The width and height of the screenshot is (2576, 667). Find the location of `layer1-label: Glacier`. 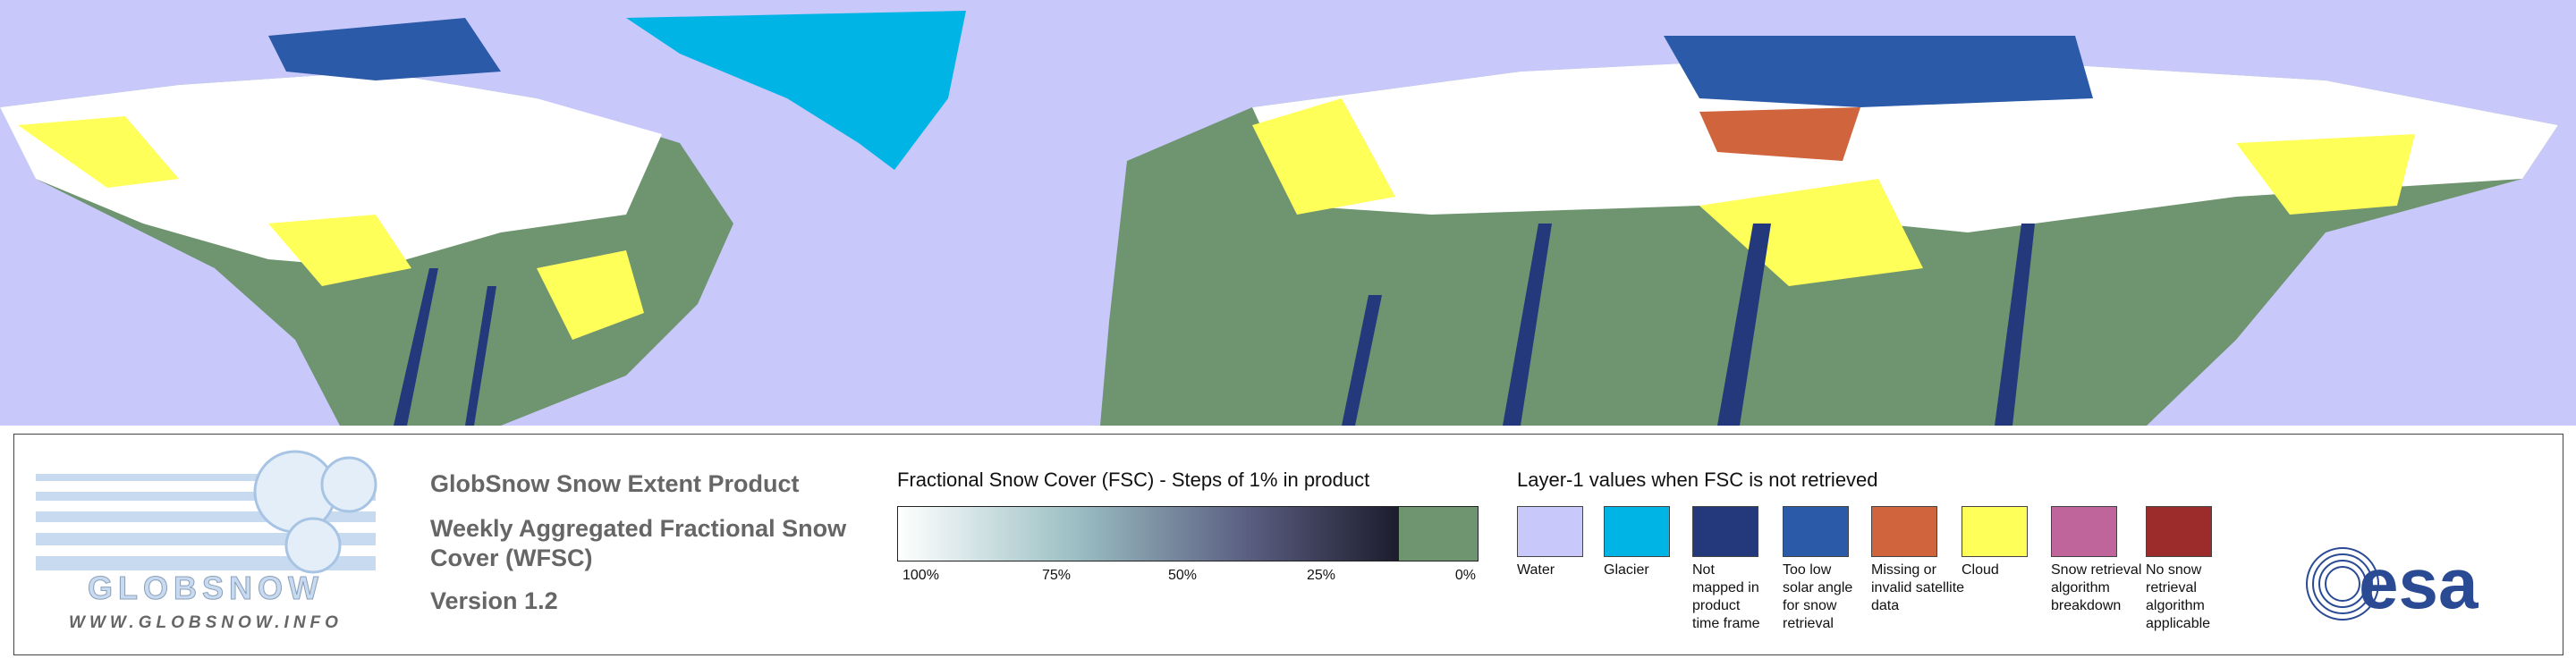

layer1-label: Glacier is located at coordinates (1626, 570).